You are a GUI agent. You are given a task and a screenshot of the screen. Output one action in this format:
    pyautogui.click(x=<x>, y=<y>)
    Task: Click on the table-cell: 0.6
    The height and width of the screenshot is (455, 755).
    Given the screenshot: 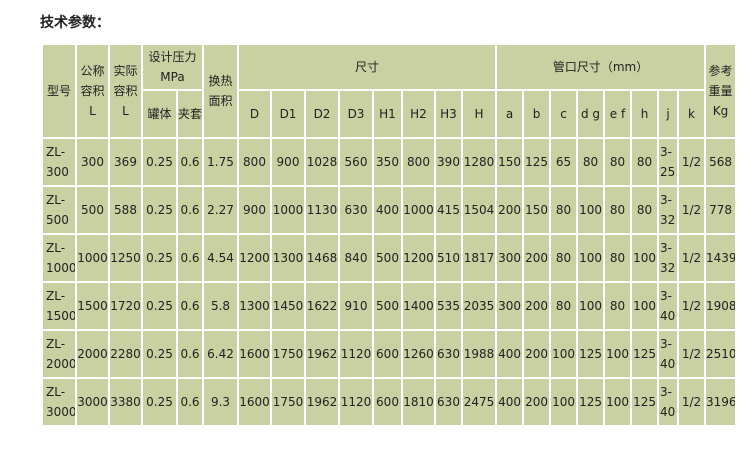 What is the action you would take?
    pyautogui.click(x=190, y=162)
    